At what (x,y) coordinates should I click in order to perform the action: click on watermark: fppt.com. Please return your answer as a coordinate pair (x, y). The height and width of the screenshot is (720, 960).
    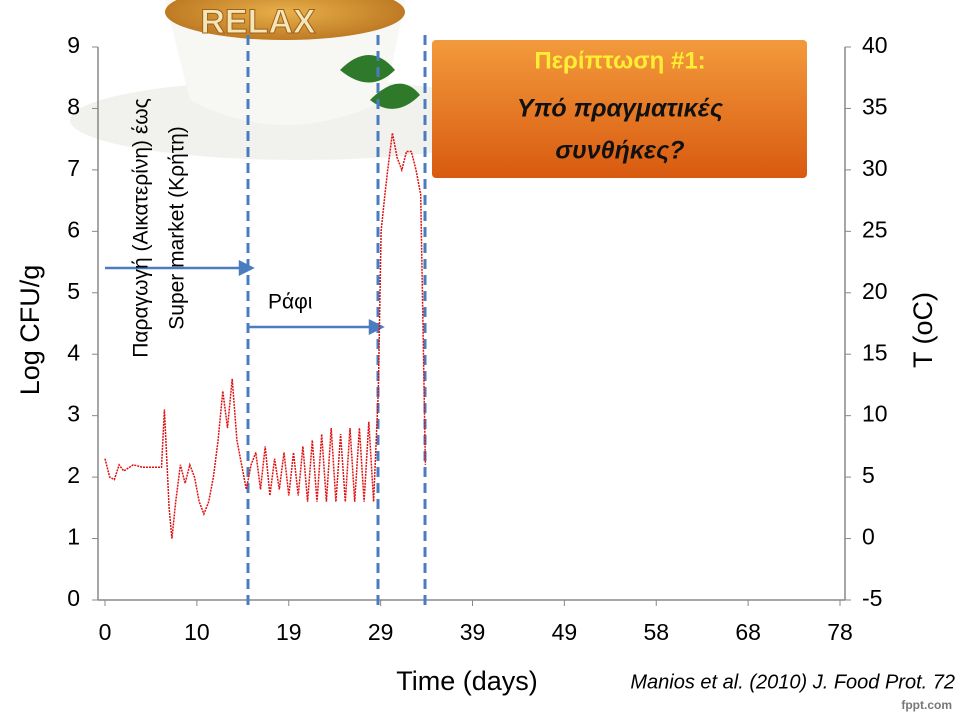
    Looking at the image, I should click on (926, 705).